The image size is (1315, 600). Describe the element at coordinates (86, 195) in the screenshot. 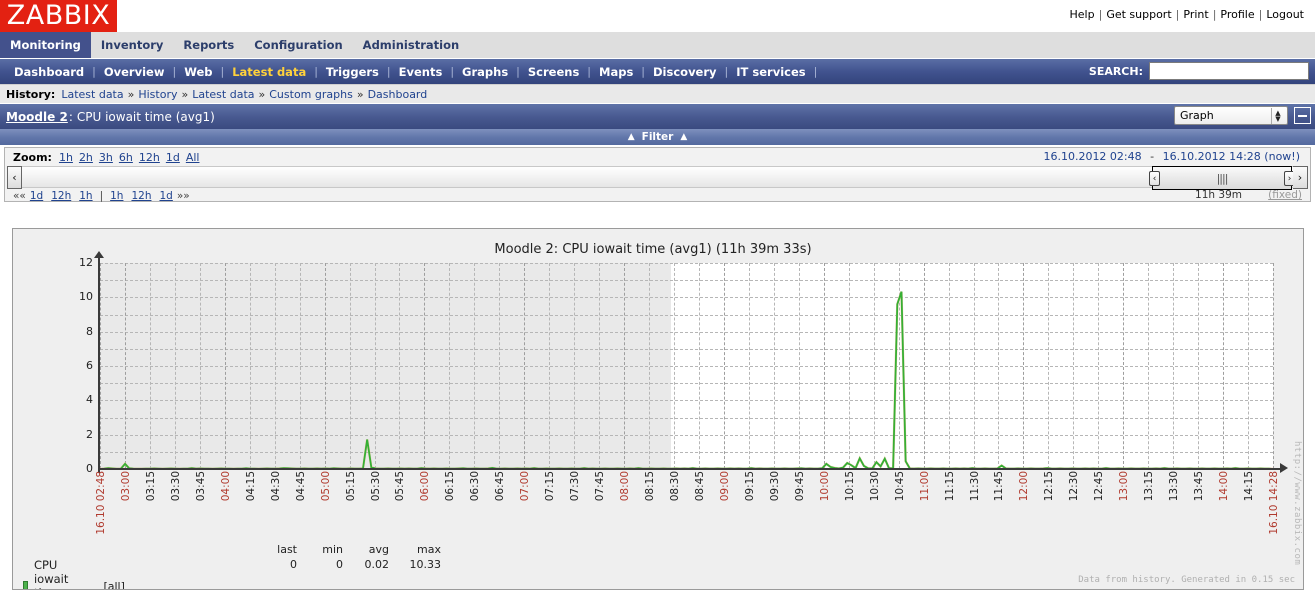

I see `nav-back-1h: 1h` at that location.